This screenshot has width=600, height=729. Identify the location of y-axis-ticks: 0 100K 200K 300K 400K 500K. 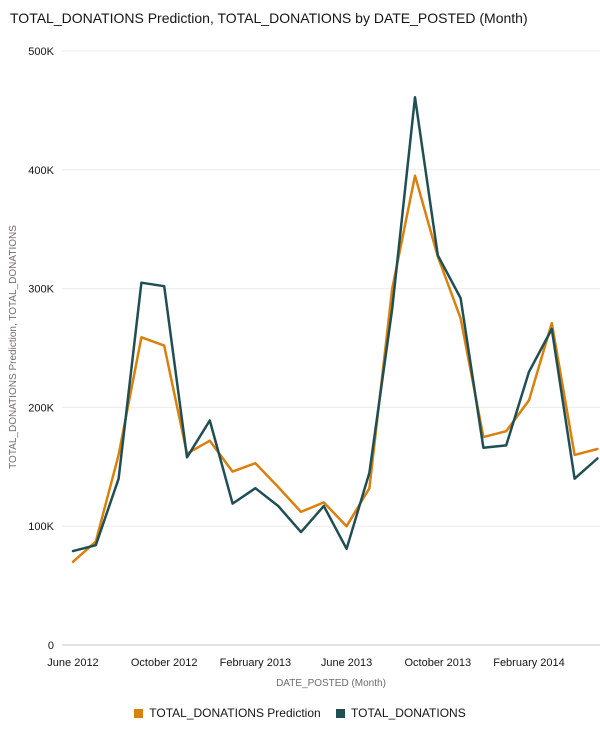
(41, 349).